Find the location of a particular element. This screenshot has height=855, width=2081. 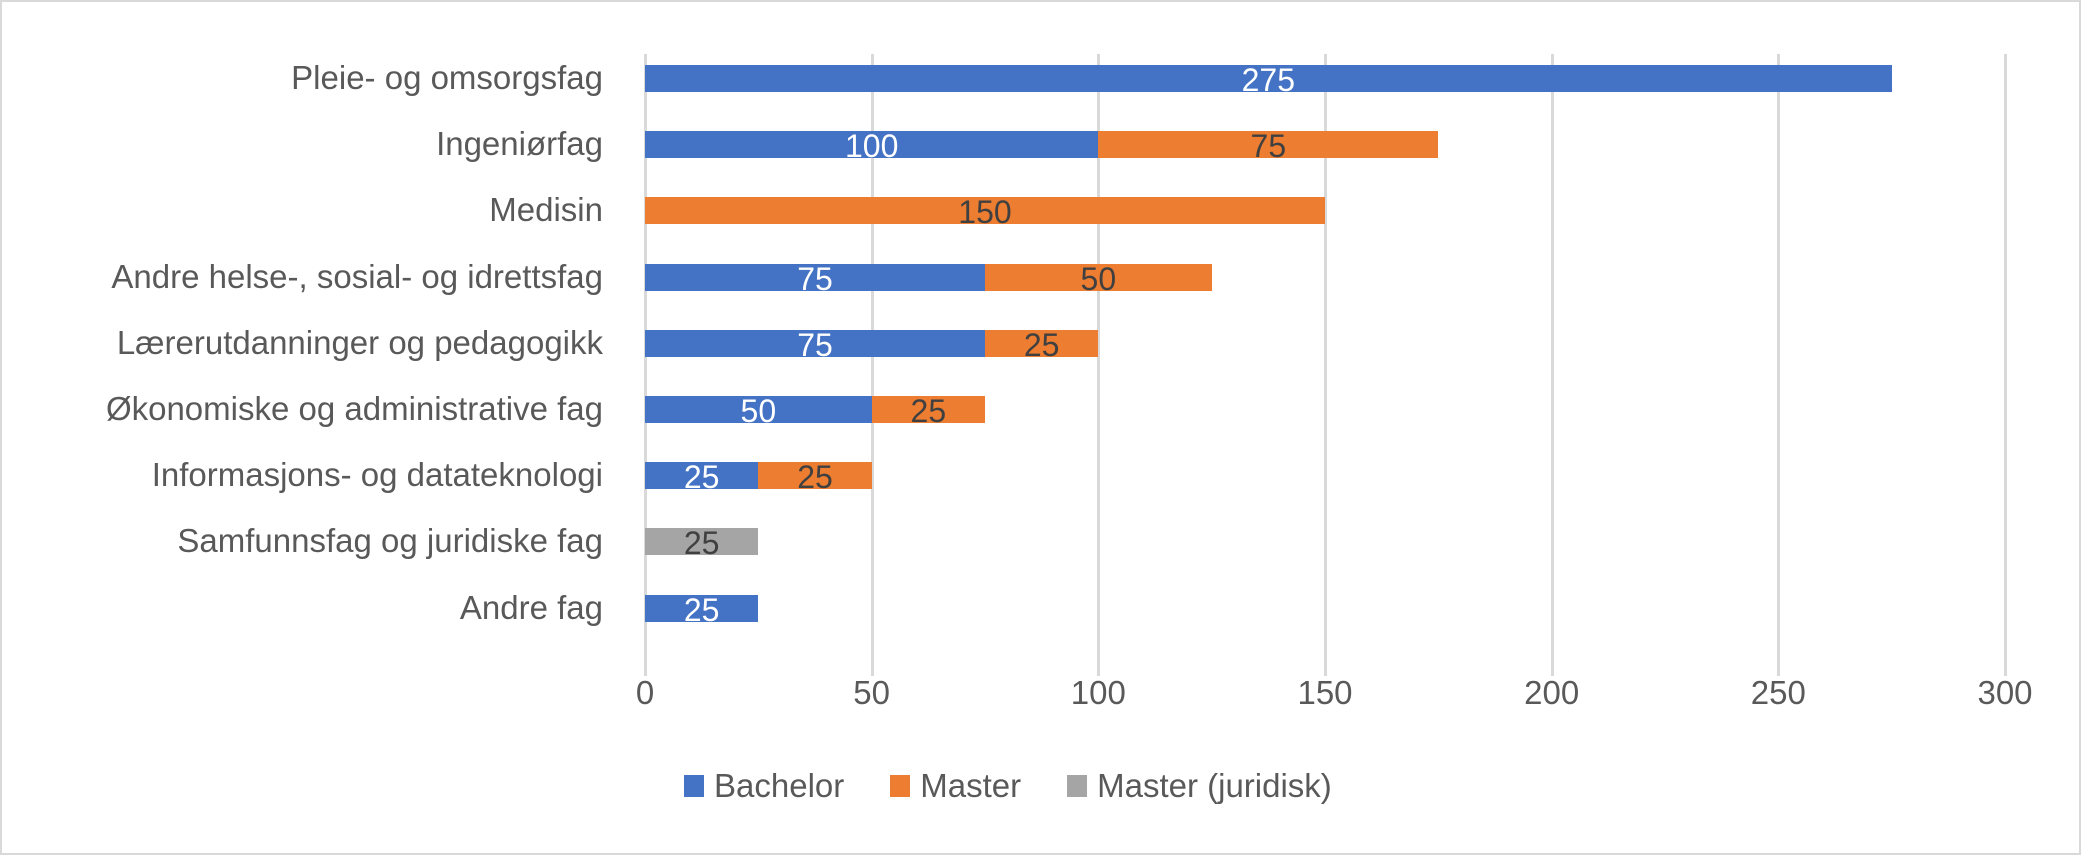

category-label: Lærerutdanninger og pedagogikk is located at coordinates (359, 342).